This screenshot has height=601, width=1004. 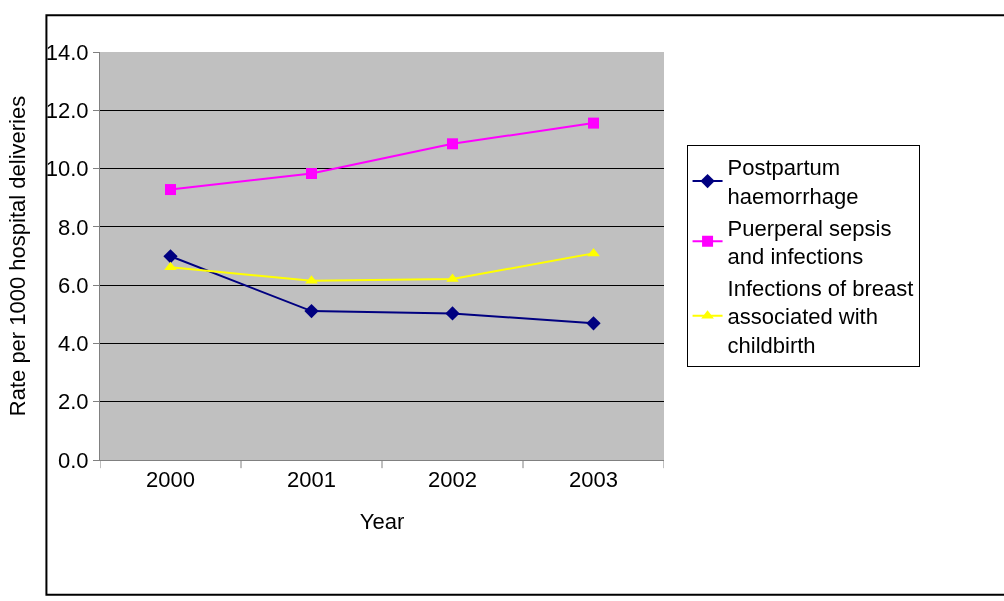 I want to click on y-tick-label: 12.0, so click(x=67, y=110).